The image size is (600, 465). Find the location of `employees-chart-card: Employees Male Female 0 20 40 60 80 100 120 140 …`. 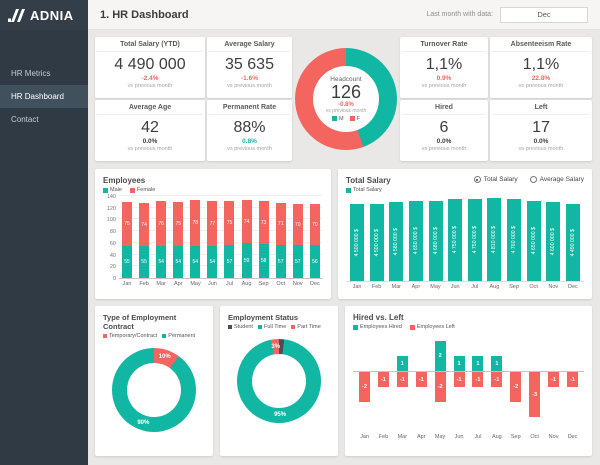

employees-chart-card: Employees Male Female 0 20 40 60 80 100 120 140 … is located at coordinates (213, 234).